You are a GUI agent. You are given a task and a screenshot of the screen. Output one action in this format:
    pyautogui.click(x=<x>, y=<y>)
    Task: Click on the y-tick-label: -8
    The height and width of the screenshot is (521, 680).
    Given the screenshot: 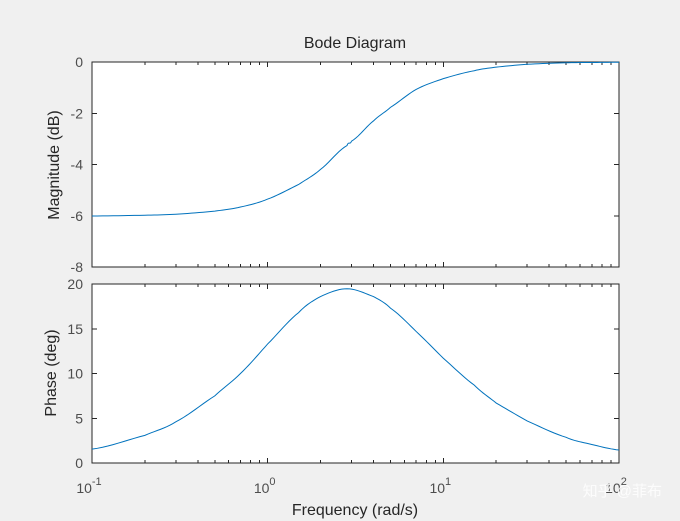 What is the action you would take?
    pyautogui.click(x=77, y=267)
    